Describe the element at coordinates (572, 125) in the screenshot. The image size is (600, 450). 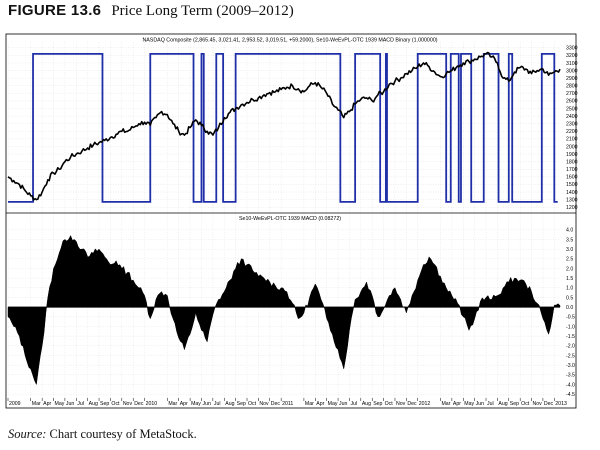
I see `price-y-tick-label: 2300` at that location.